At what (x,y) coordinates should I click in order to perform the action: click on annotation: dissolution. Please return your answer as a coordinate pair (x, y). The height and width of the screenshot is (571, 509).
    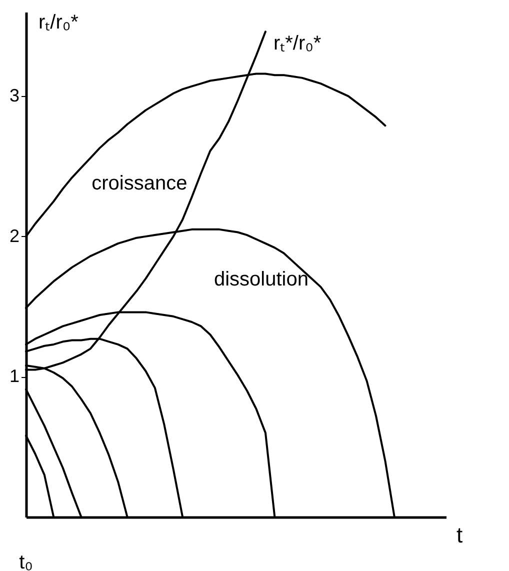
    Looking at the image, I should click on (261, 279).